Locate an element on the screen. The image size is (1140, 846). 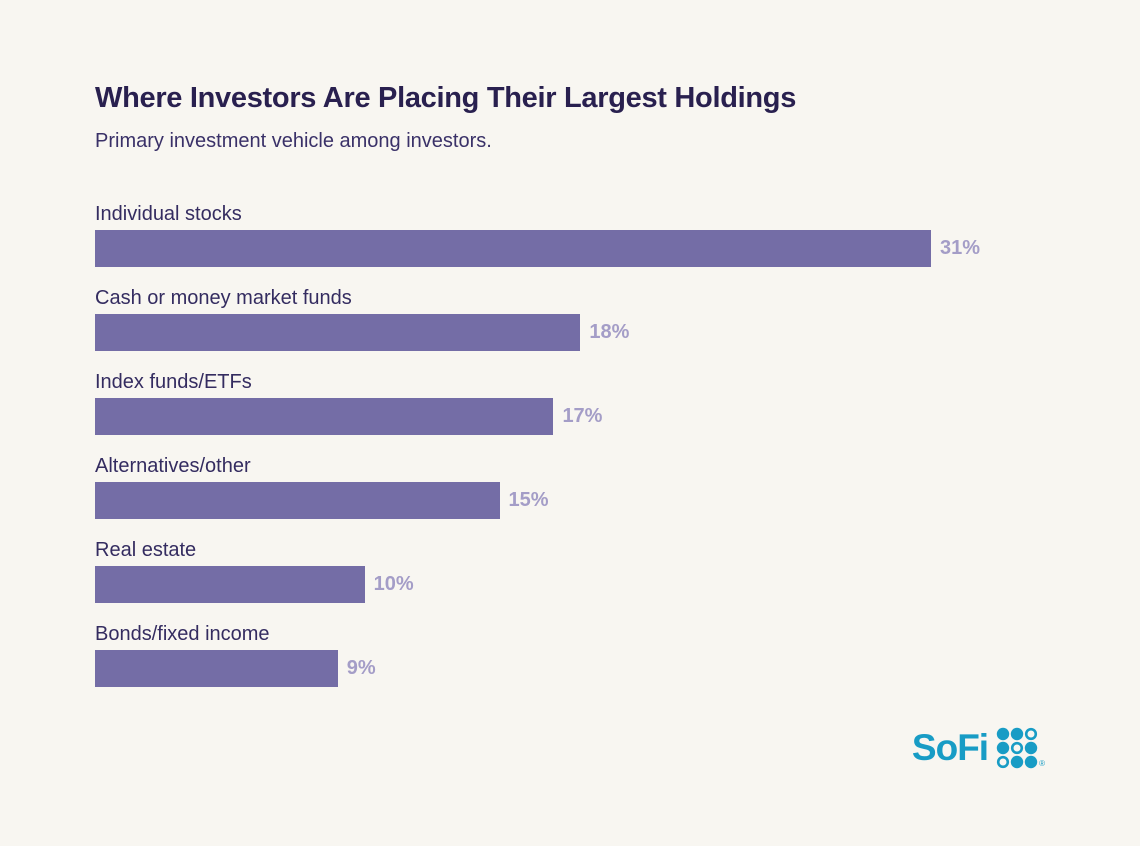
registered-trademark-icon: ® is located at coordinates (1042, 763).